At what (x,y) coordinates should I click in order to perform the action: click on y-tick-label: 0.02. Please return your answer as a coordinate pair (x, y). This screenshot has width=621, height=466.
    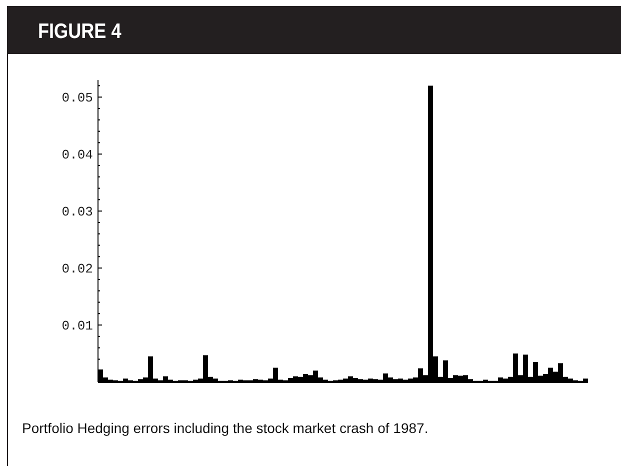
    Looking at the image, I should click on (77, 269).